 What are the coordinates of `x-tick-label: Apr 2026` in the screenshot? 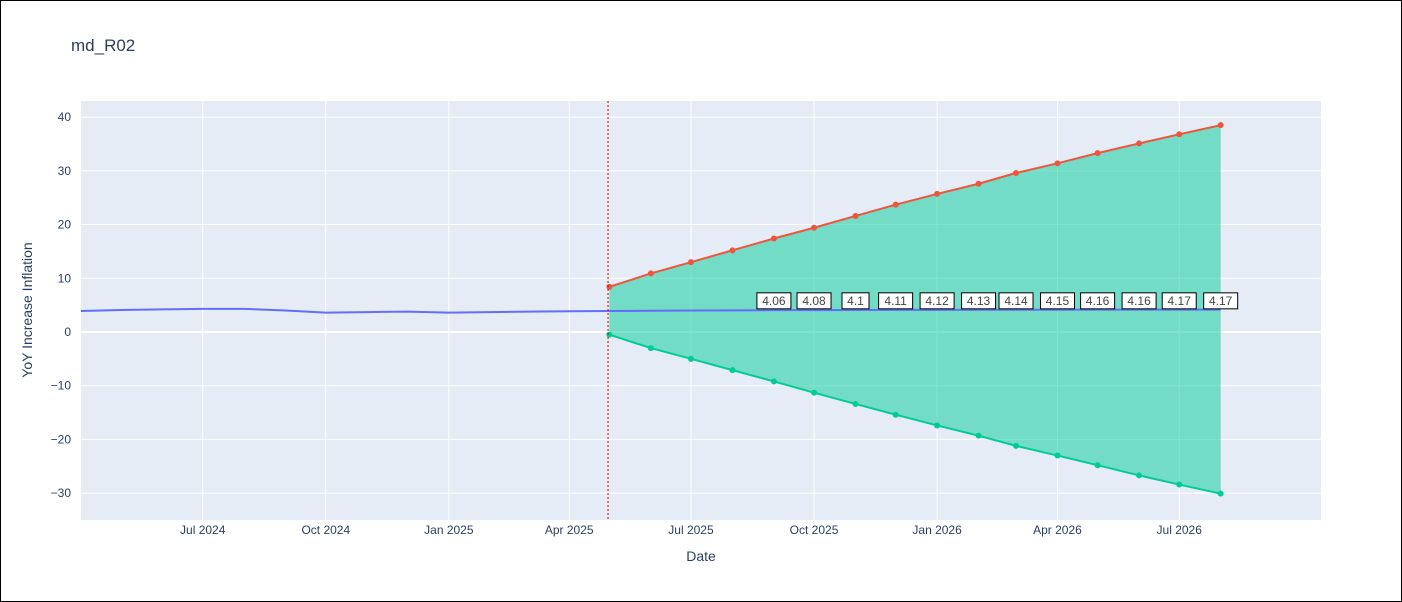 It's located at (1057, 530).